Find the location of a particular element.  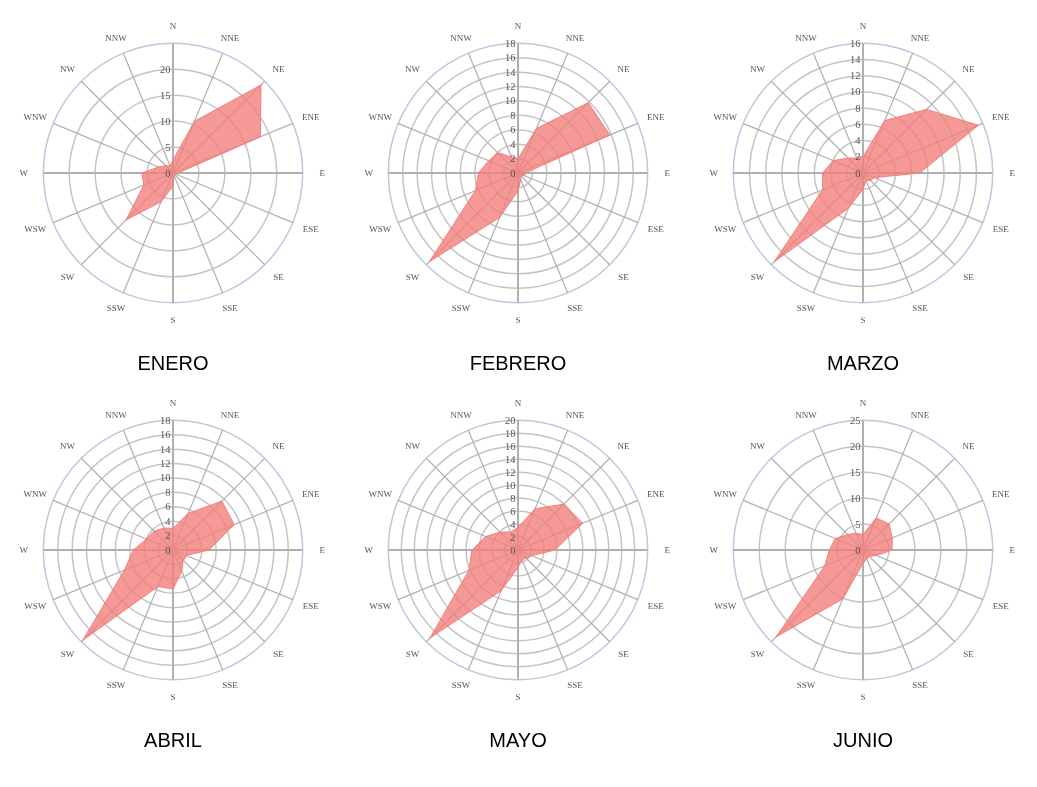

text: MAYO is located at coordinates (518, 739).